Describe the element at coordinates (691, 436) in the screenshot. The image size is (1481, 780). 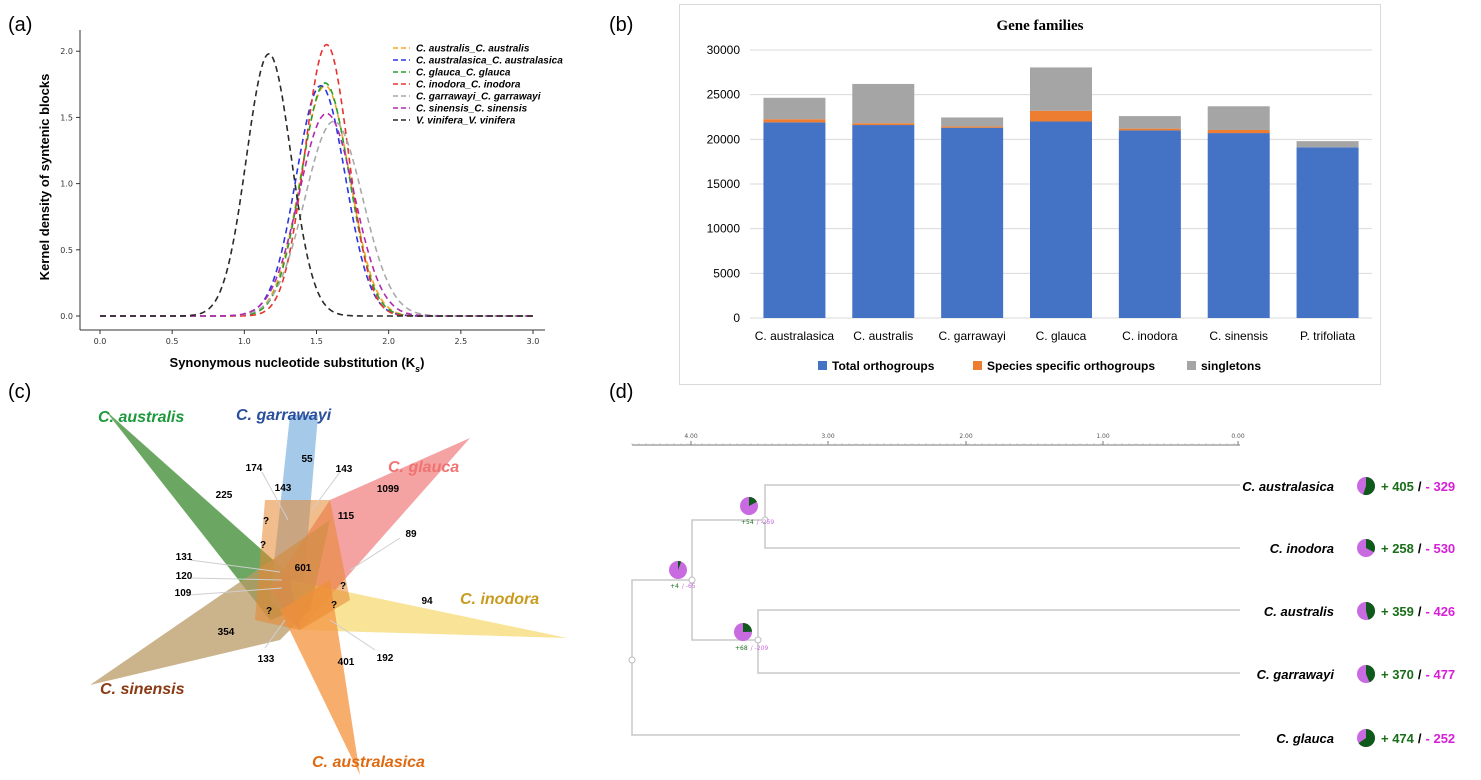
I see `scale-tick-label: 4.00` at that location.